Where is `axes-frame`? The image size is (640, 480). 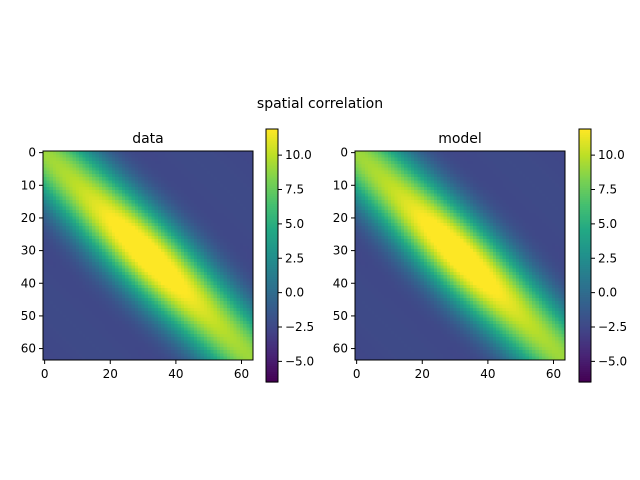 axes-frame is located at coordinates (148, 255).